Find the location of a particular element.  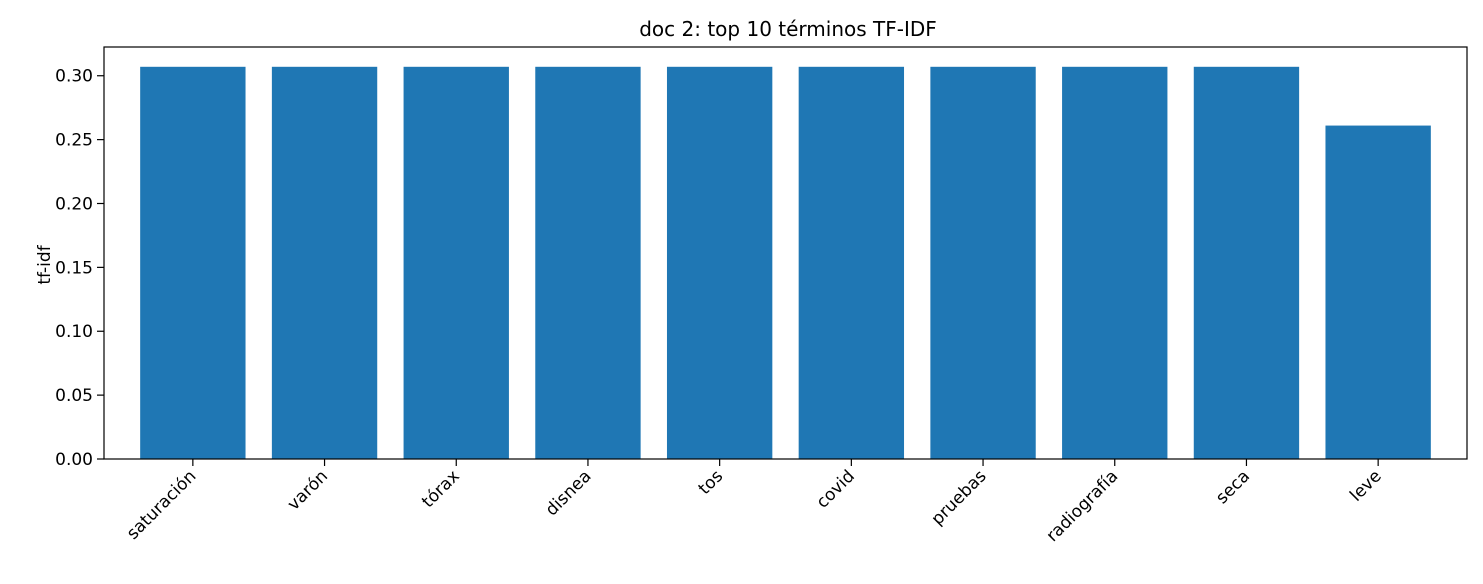

y-tick-label-0: 0.00 is located at coordinates (74, 460).